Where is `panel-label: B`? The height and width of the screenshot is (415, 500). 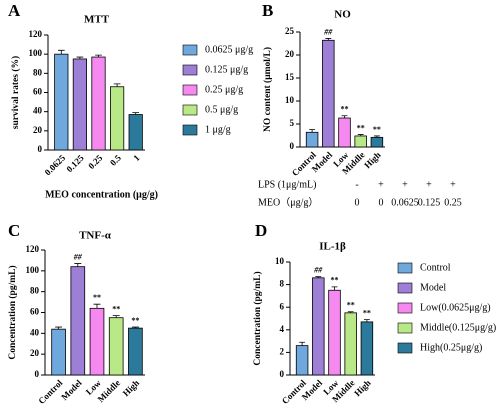 panel-label: B is located at coordinates (267, 10).